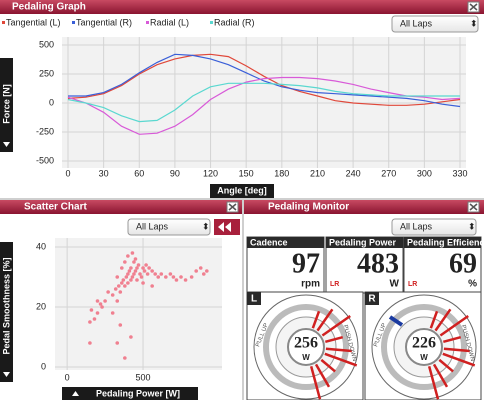  Describe the element at coordinates (234, 22) in the screenshot. I see `legend-label: Radial (R)` at that location.